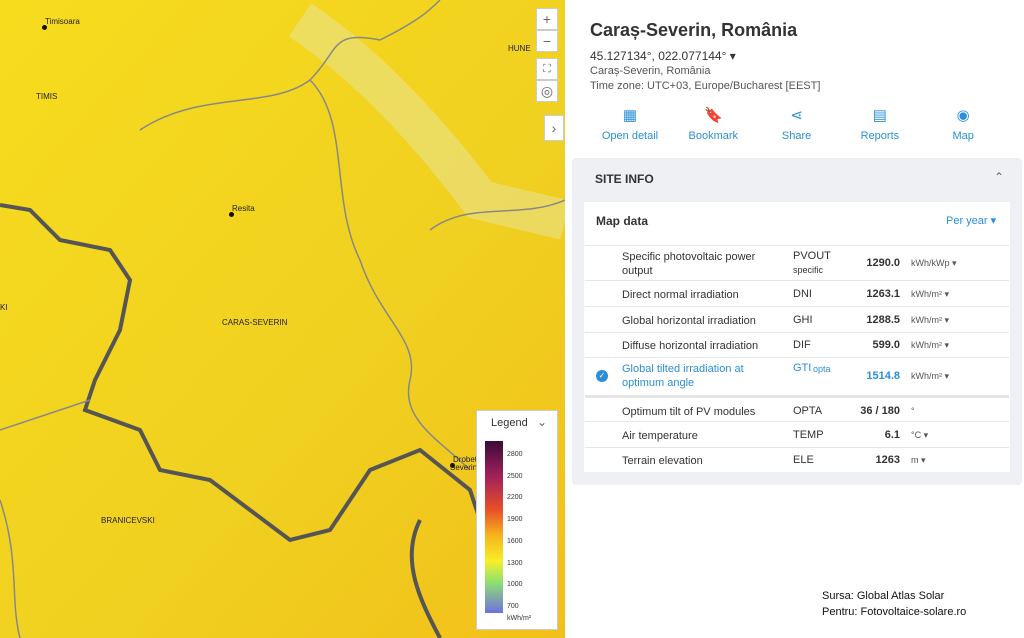 Image resolution: width=1024 pixels, height=638 pixels. I want to click on legend-tick: 2200, so click(515, 498).